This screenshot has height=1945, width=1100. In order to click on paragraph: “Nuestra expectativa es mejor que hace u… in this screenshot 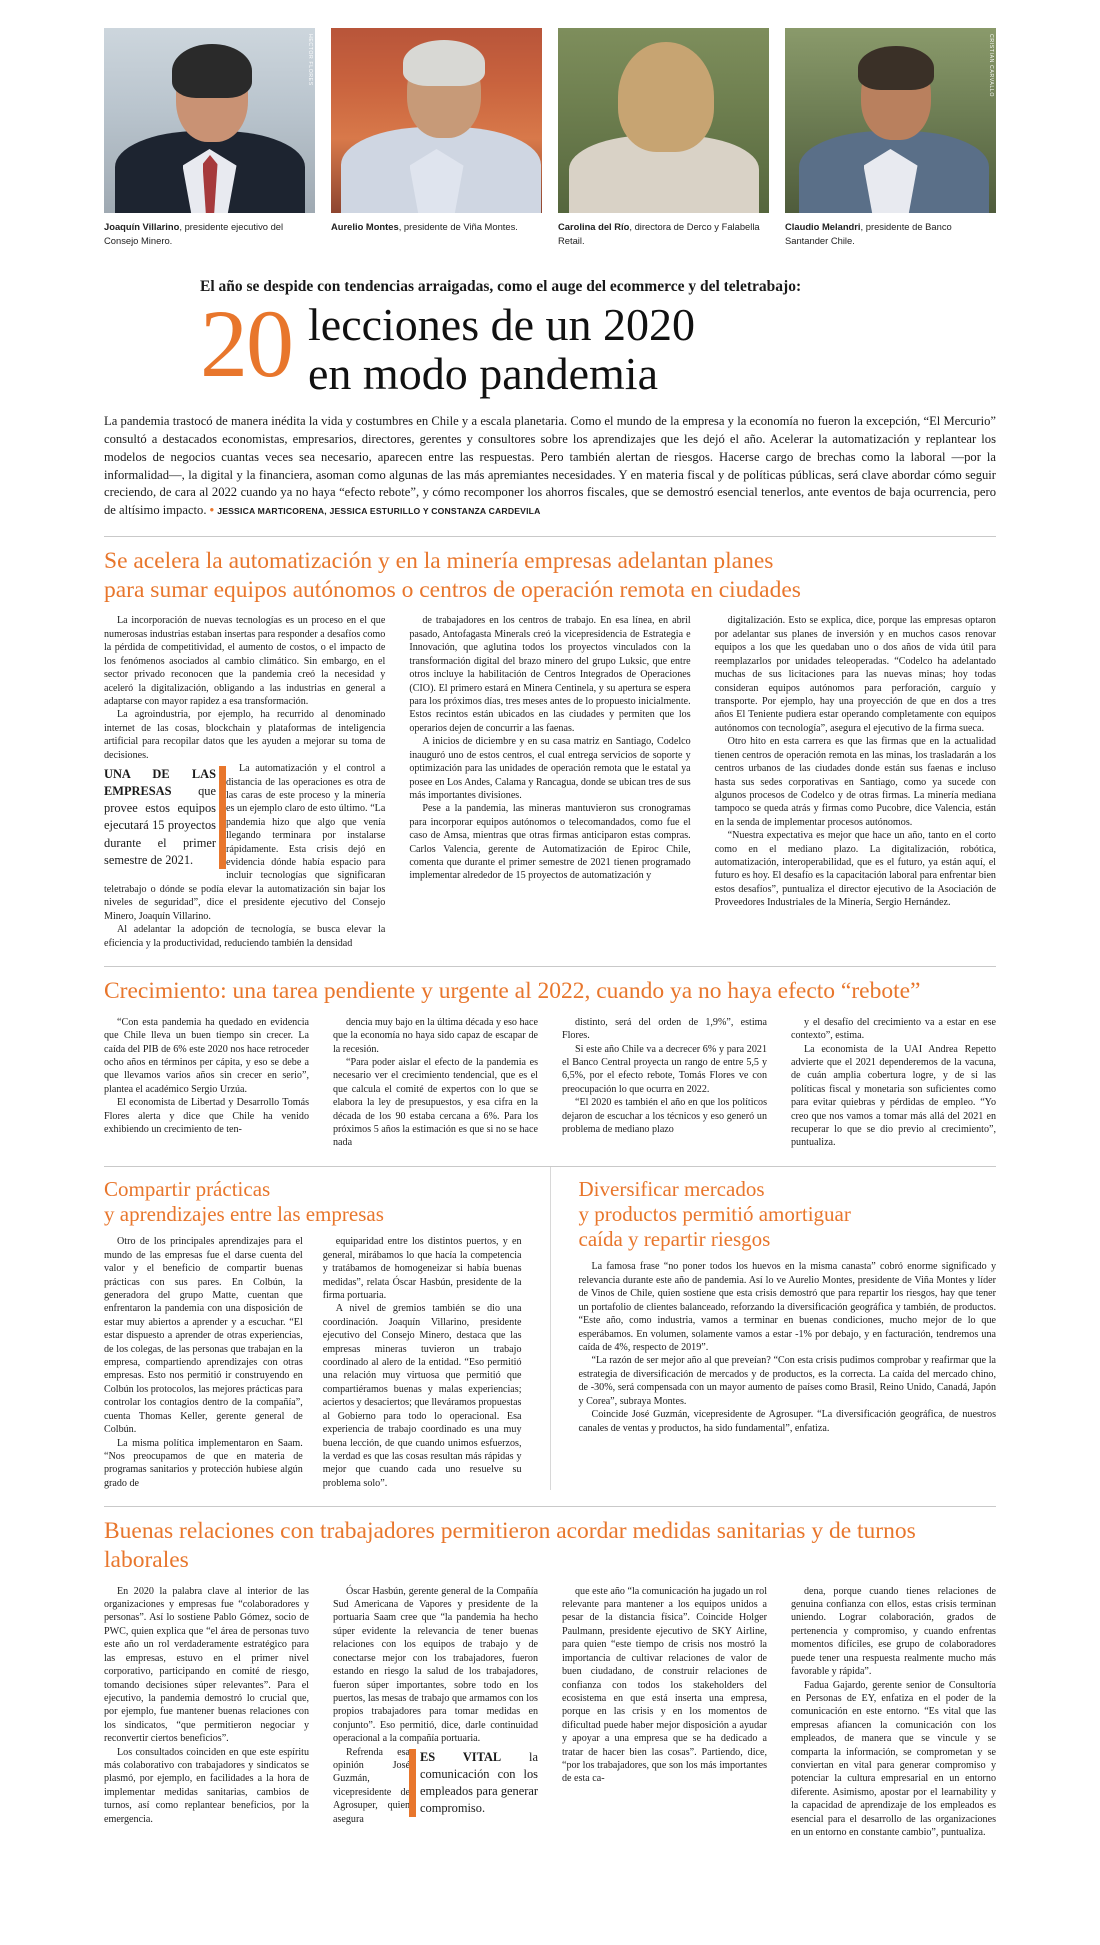, I will do `click(855, 869)`.